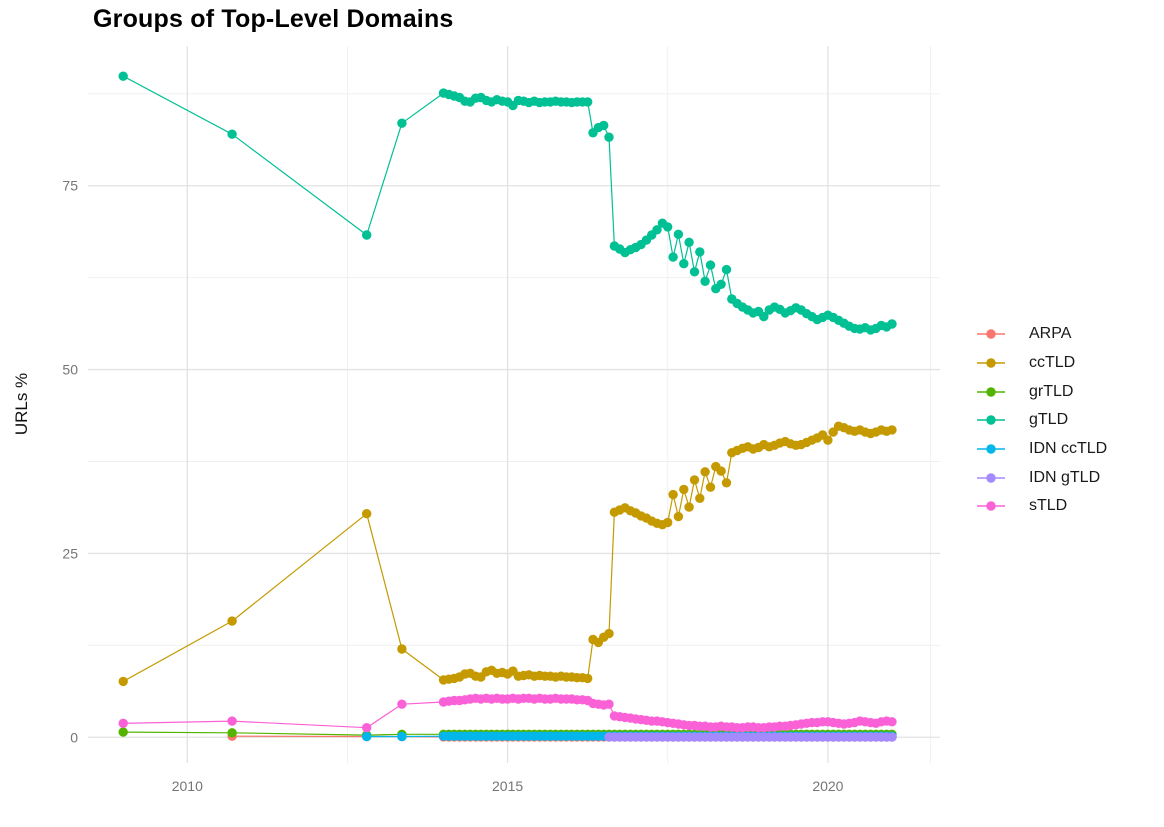  I want to click on legend-item-idn-gtld: IDN gTLD, so click(1042, 477).